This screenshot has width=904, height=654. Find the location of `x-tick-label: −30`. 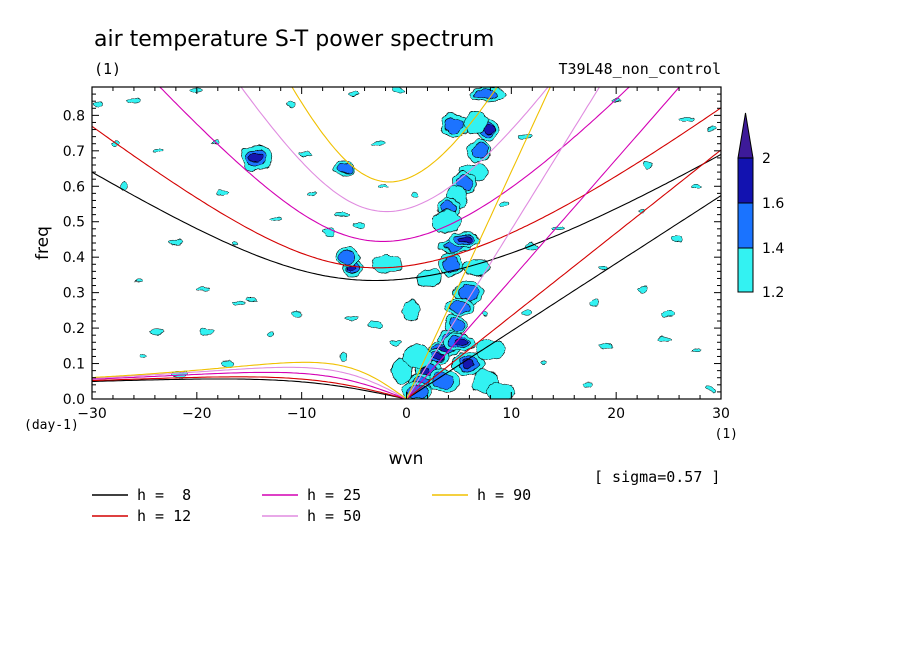

x-tick-label: −30 is located at coordinates (92, 414).